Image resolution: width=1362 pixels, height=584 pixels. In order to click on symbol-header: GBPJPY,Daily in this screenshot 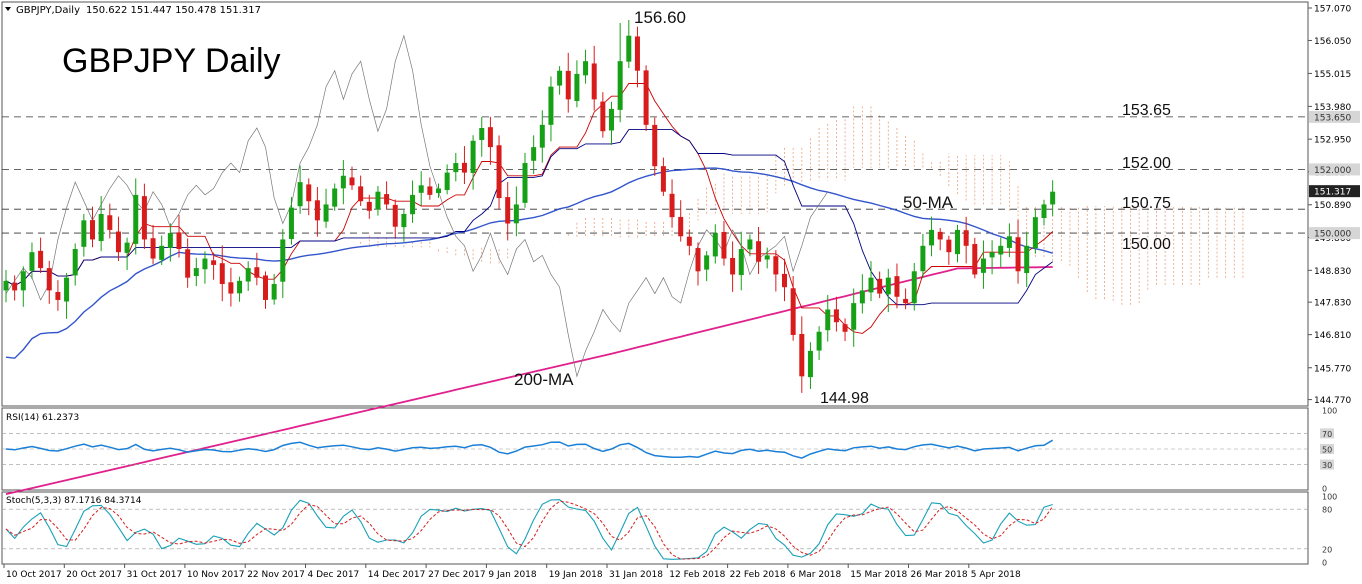, I will do `click(48, 10)`.